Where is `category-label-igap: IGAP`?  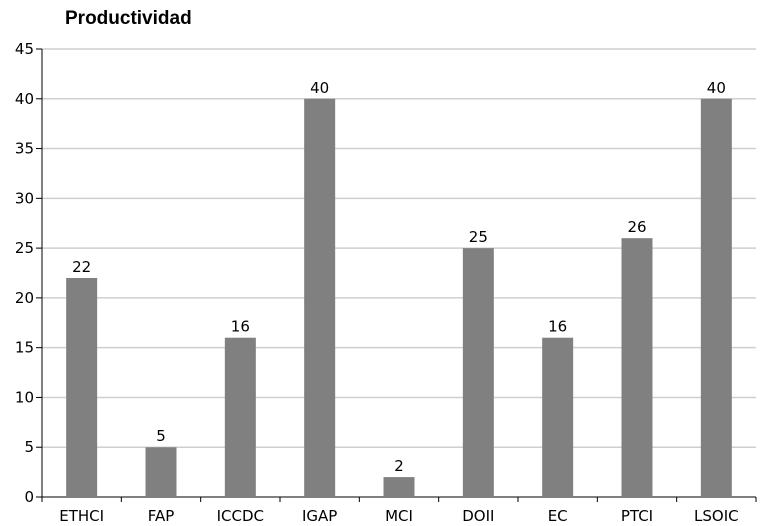
category-label-igap: IGAP is located at coordinates (319, 516).